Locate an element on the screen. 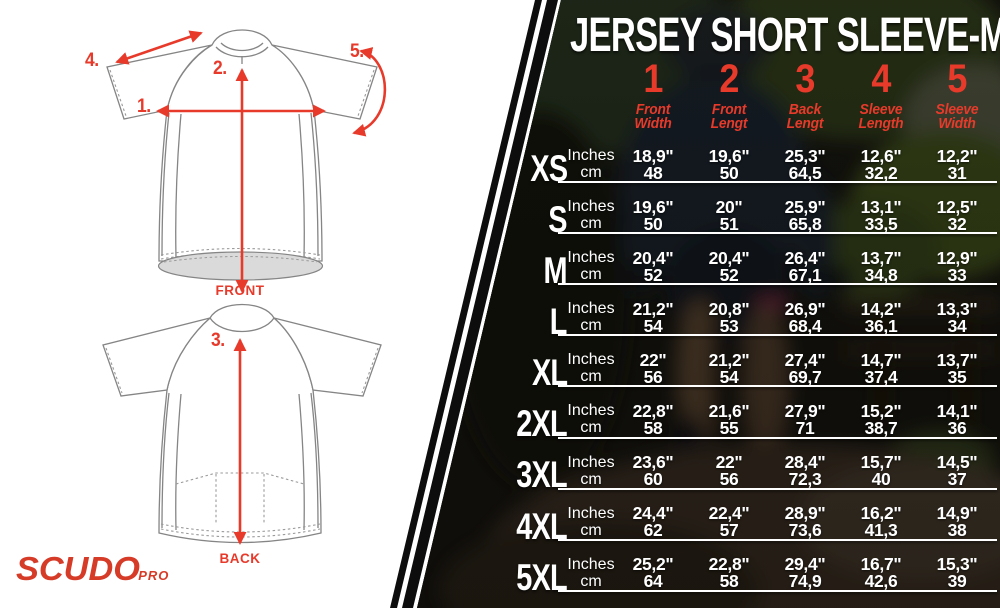  size-label: M is located at coordinates (555, 271).